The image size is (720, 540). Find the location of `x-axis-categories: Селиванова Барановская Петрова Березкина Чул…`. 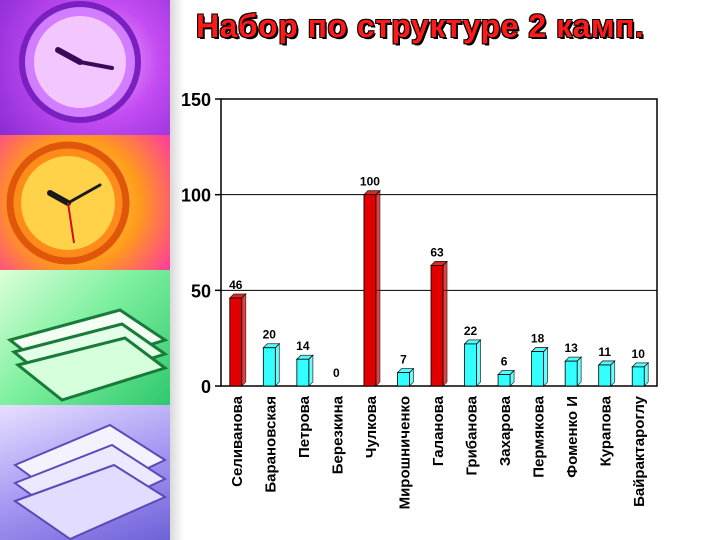

x-axis-categories: Селиванова Барановская Петрова Березкина Чул… is located at coordinates (438, 452).